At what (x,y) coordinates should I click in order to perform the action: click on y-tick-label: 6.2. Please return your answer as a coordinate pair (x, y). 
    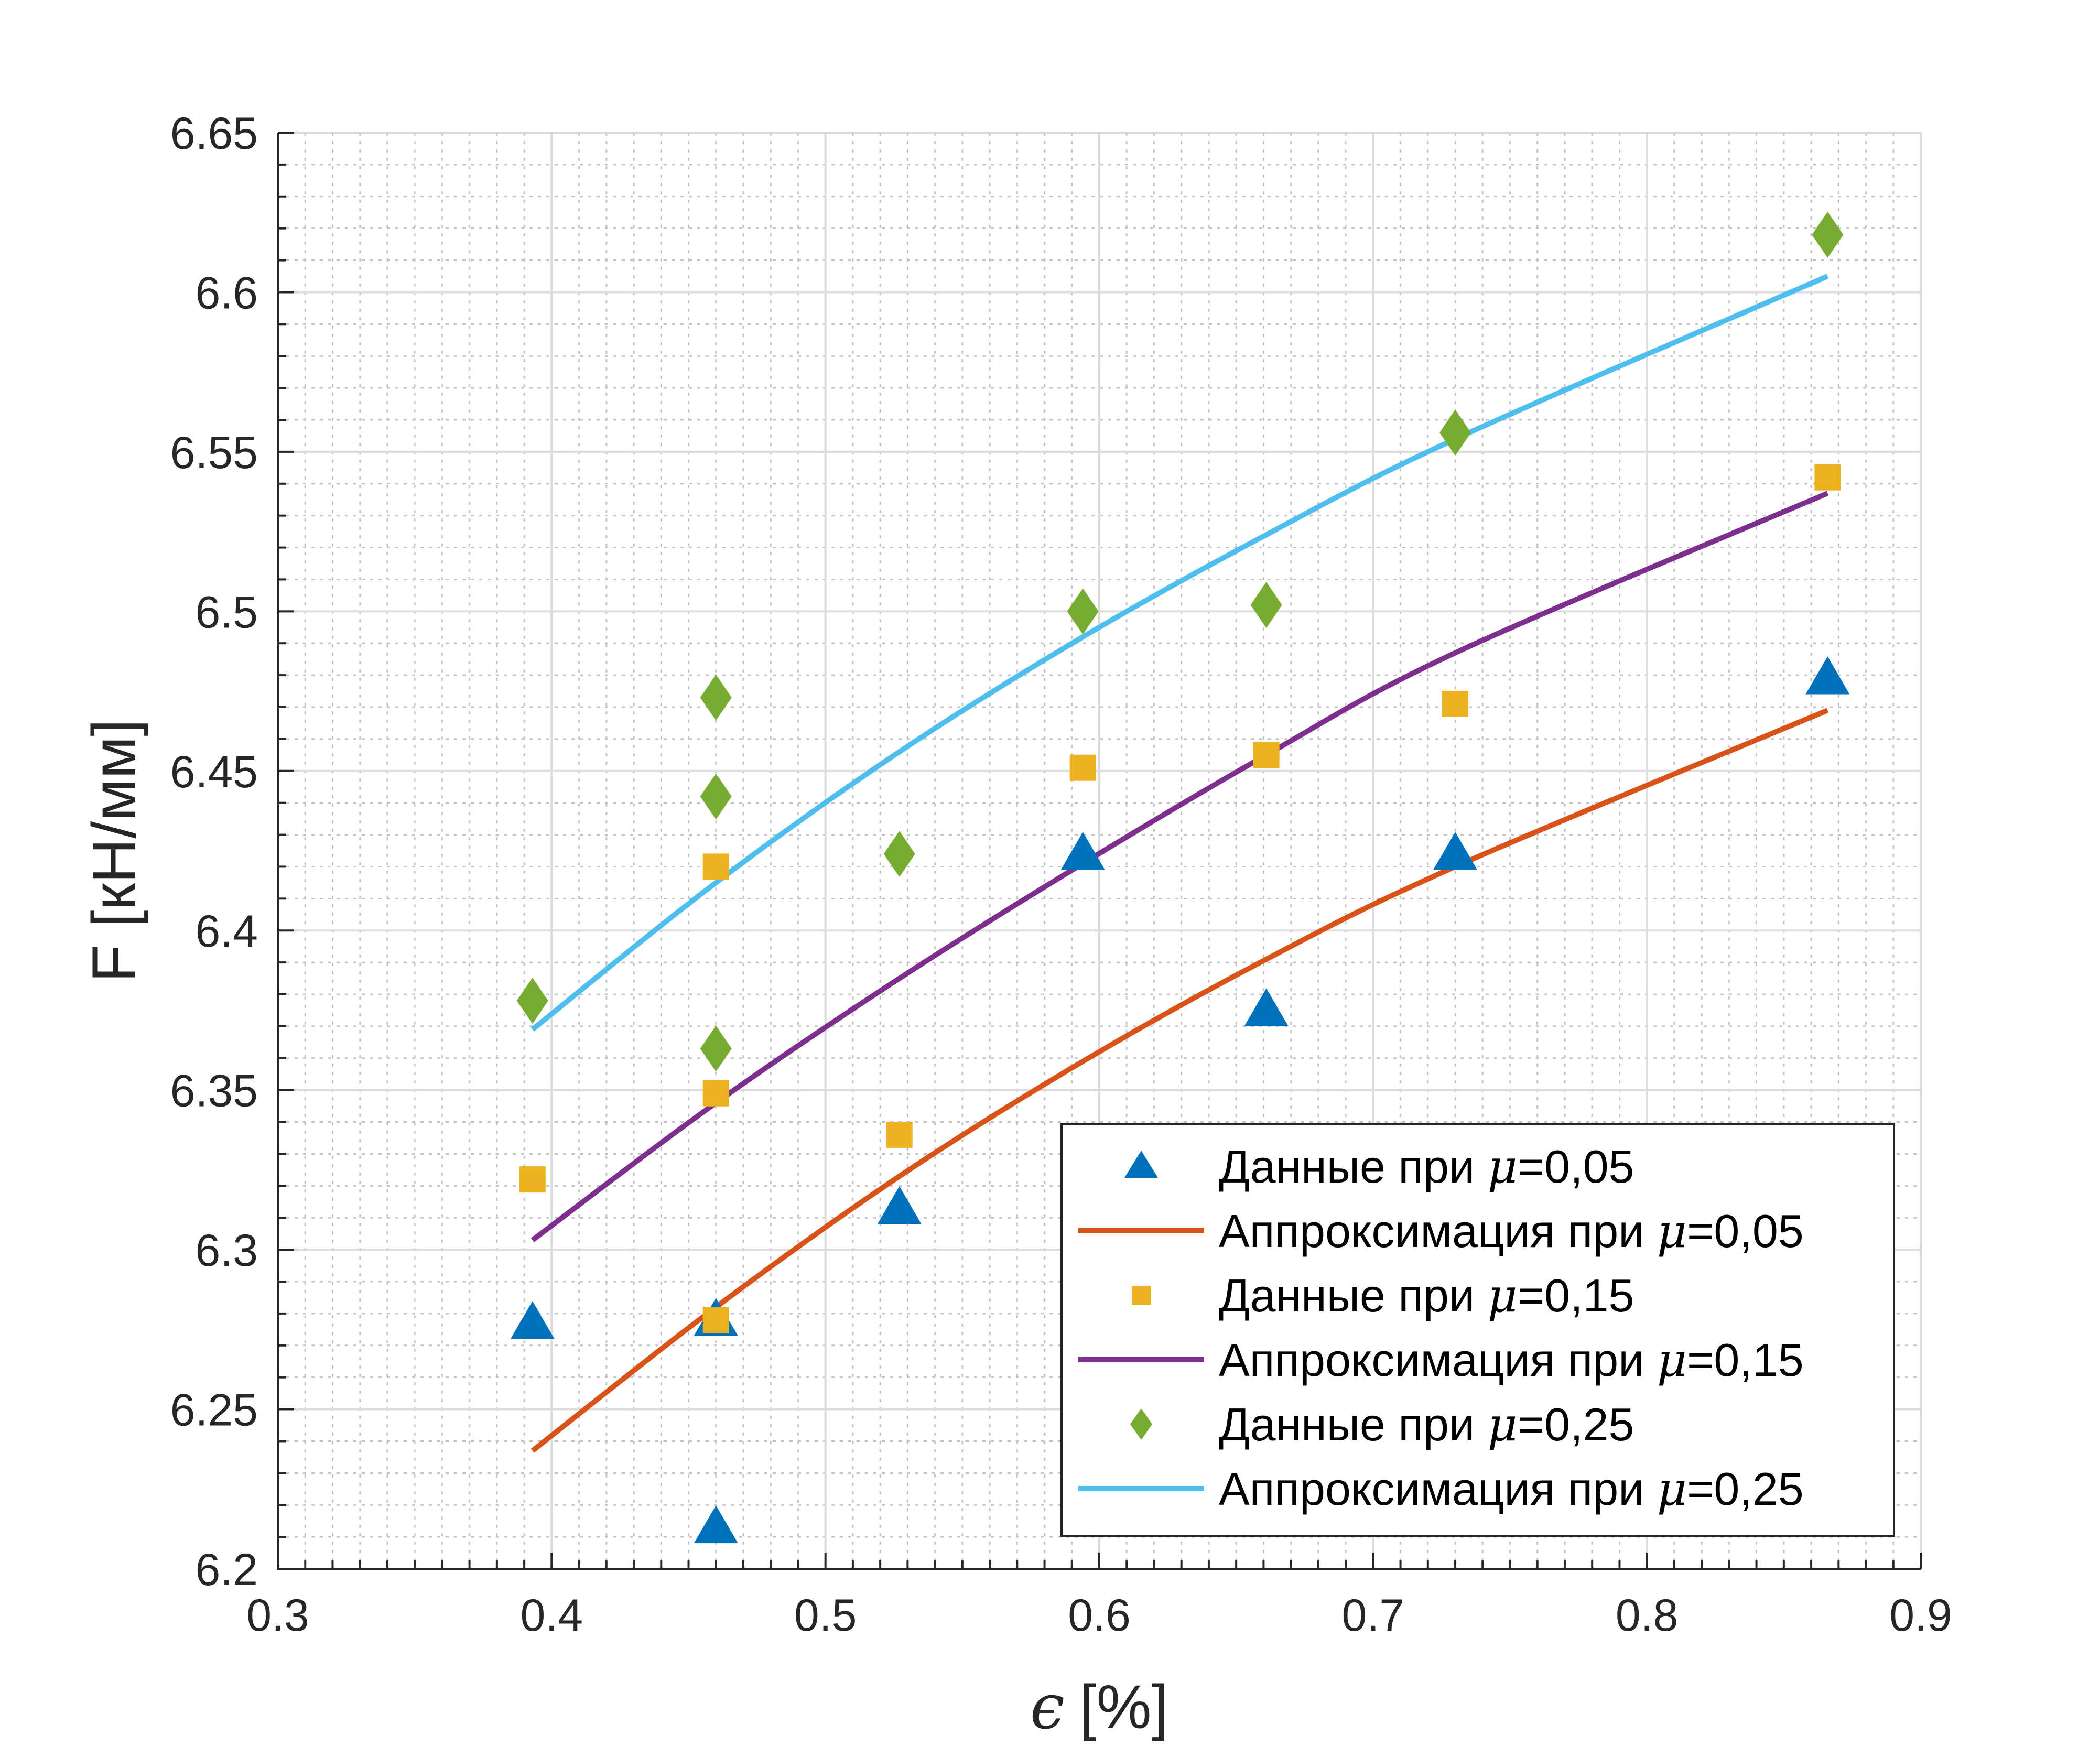
    Looking at the image, I should click on (226, 1570).